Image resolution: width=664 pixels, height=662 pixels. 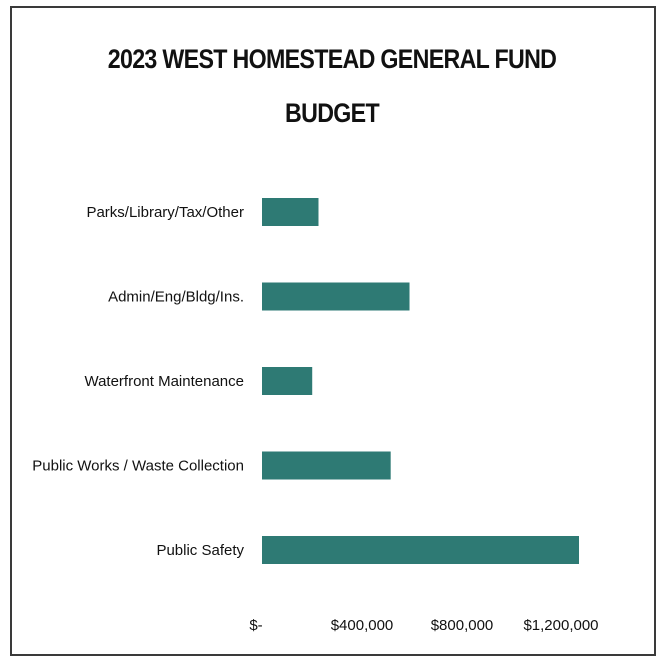 What do you see at coordinates (176, 297) in the screenshot?
I see `category-label: Admin/Eng/Bldg/Ins.` at bounding box center [176, 297].